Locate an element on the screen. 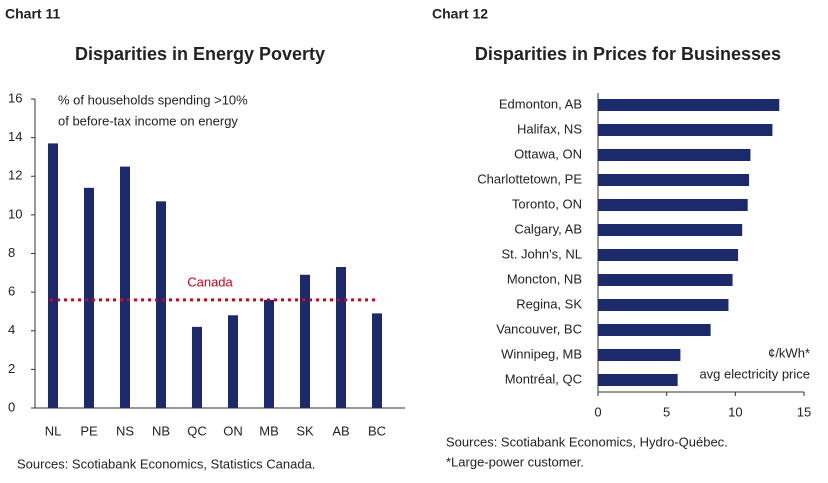 The height and width of the screenshot is (483, 828). reference-label: Canada is located at coordinates (210, 281).